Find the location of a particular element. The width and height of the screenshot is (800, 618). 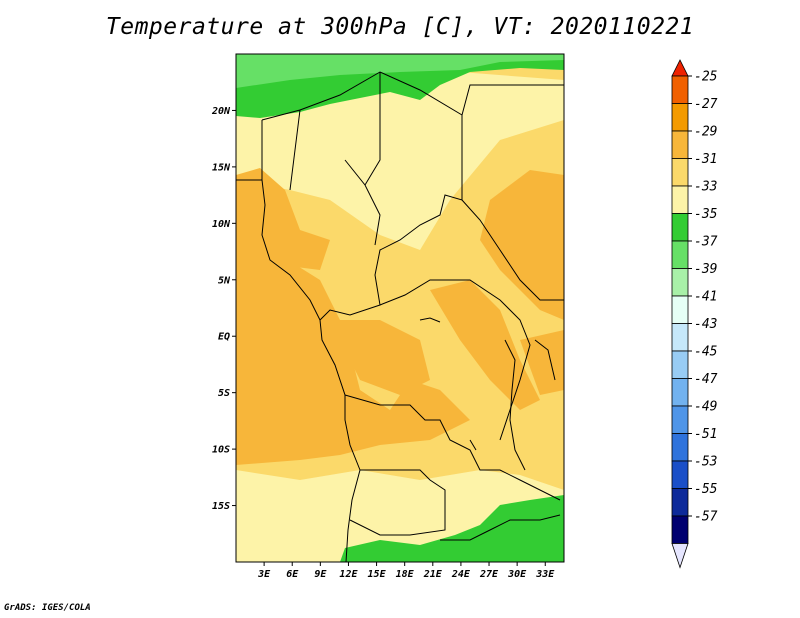

lon-tick-label: 15E is located at coordinates (377, 574).